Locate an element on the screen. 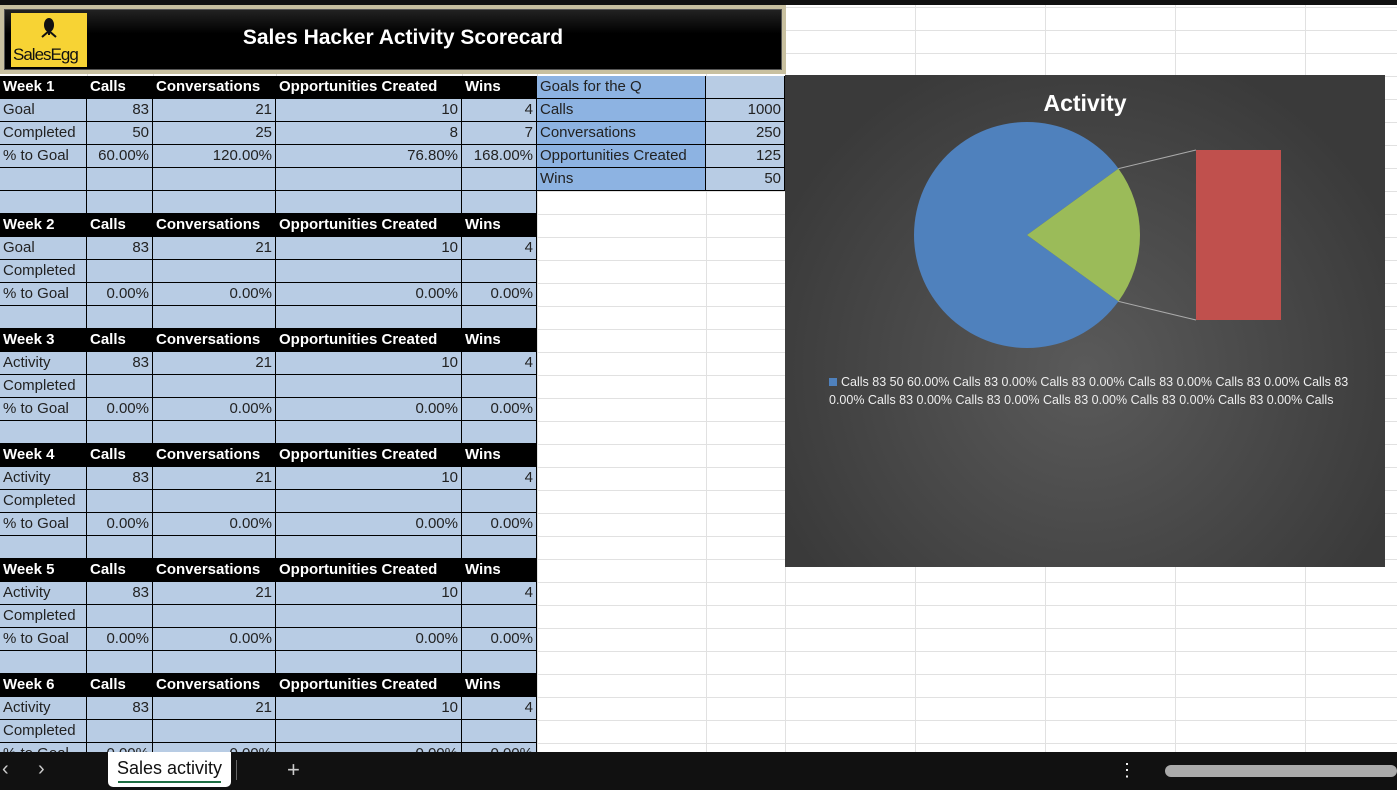  goals-header-blank is located at coordinates (745, 87).